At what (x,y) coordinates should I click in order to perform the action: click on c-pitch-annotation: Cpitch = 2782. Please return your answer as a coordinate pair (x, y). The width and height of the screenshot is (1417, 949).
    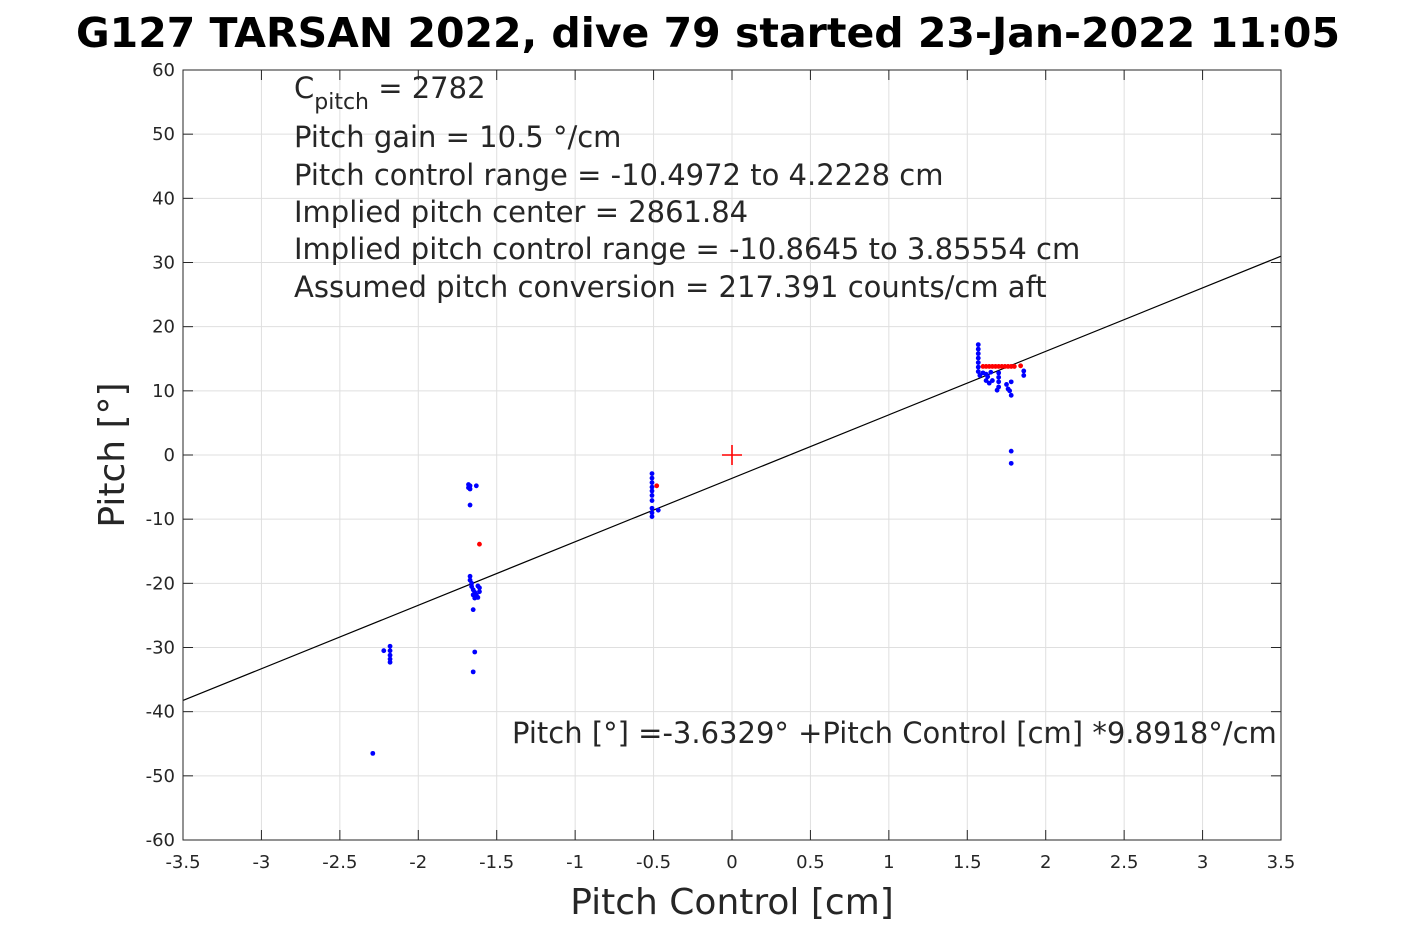
    Looking at the image, I should click on (390, 93).